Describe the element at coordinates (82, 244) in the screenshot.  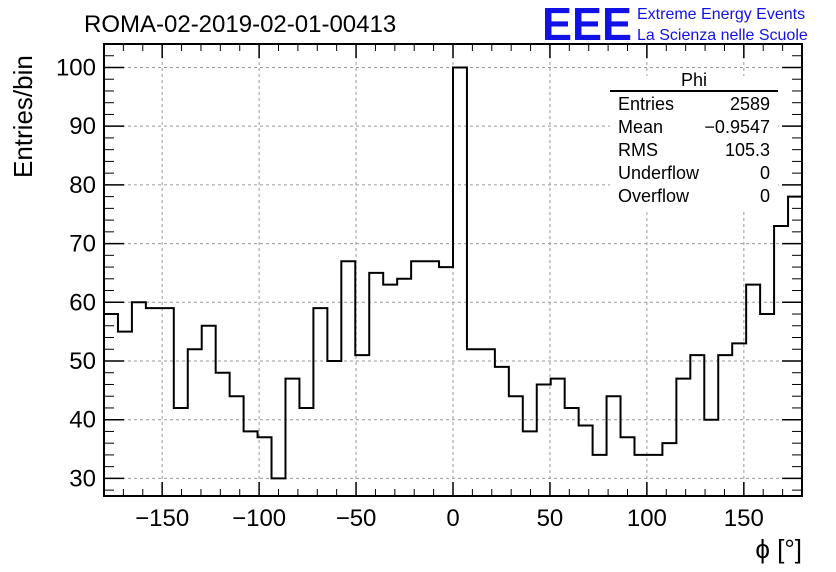
I see `y-tick-label: 70` at that location.